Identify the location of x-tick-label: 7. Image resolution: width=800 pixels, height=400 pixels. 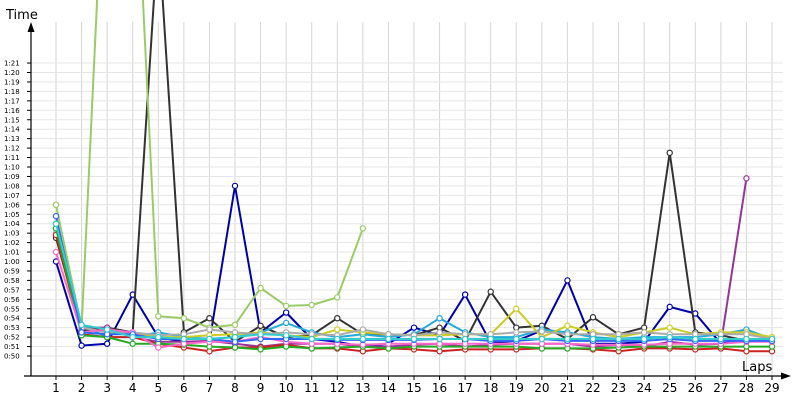
(210, 388).